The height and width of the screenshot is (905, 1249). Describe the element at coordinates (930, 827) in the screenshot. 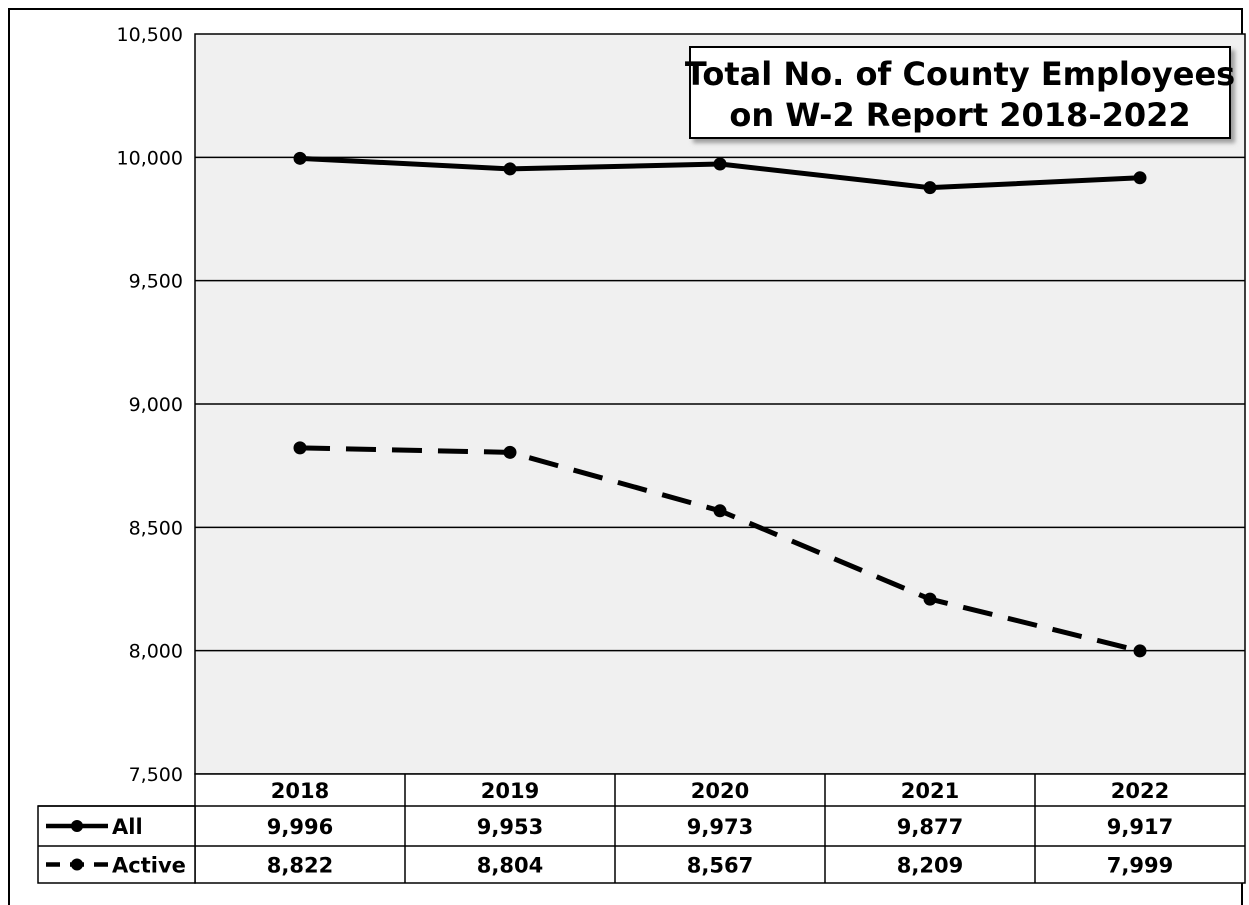

I see `data-label-all: 9,877` at that location.